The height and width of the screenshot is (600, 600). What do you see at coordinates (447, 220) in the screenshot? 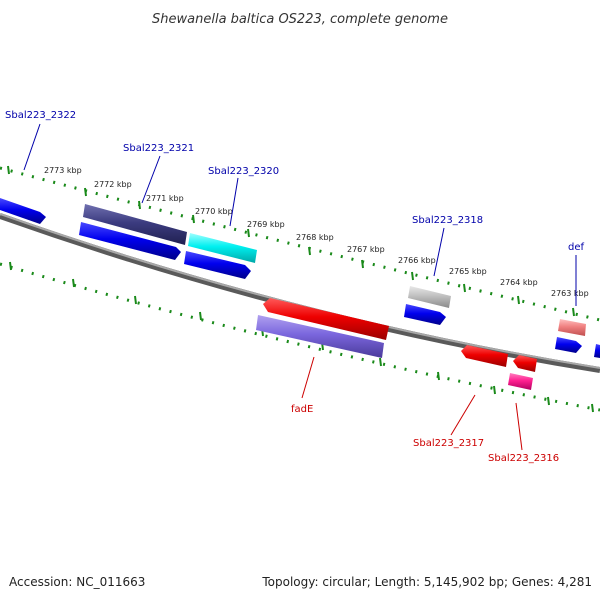
I see `gene-label-sbal223-2318: Sbal223_2318` at bounding box center [447, 220].